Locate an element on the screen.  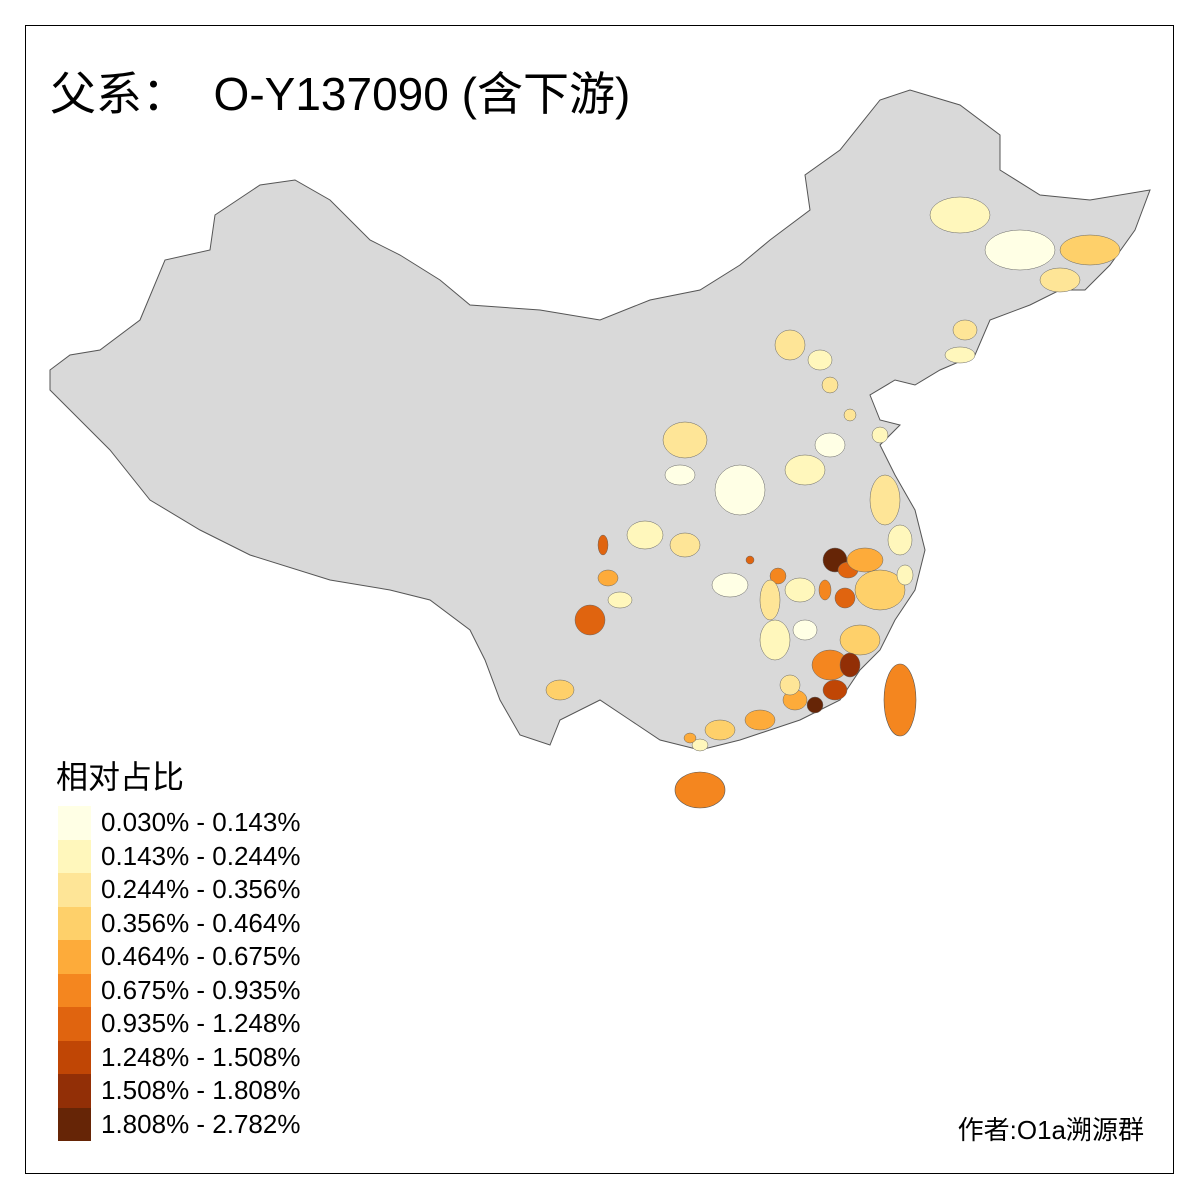
legend-item: 0.244% - 0.356% is located at coordinates (179, 890).